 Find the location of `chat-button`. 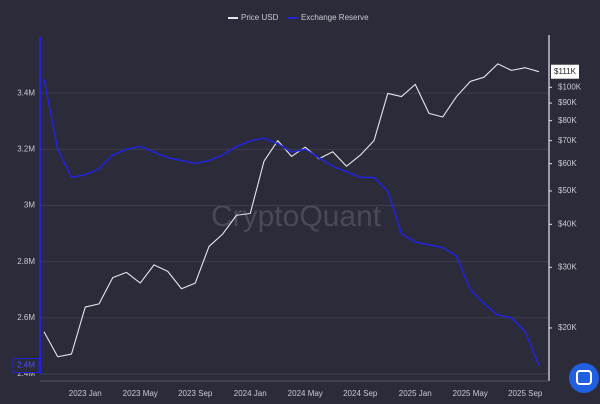

chat-button is located at coordinates (584, 378).